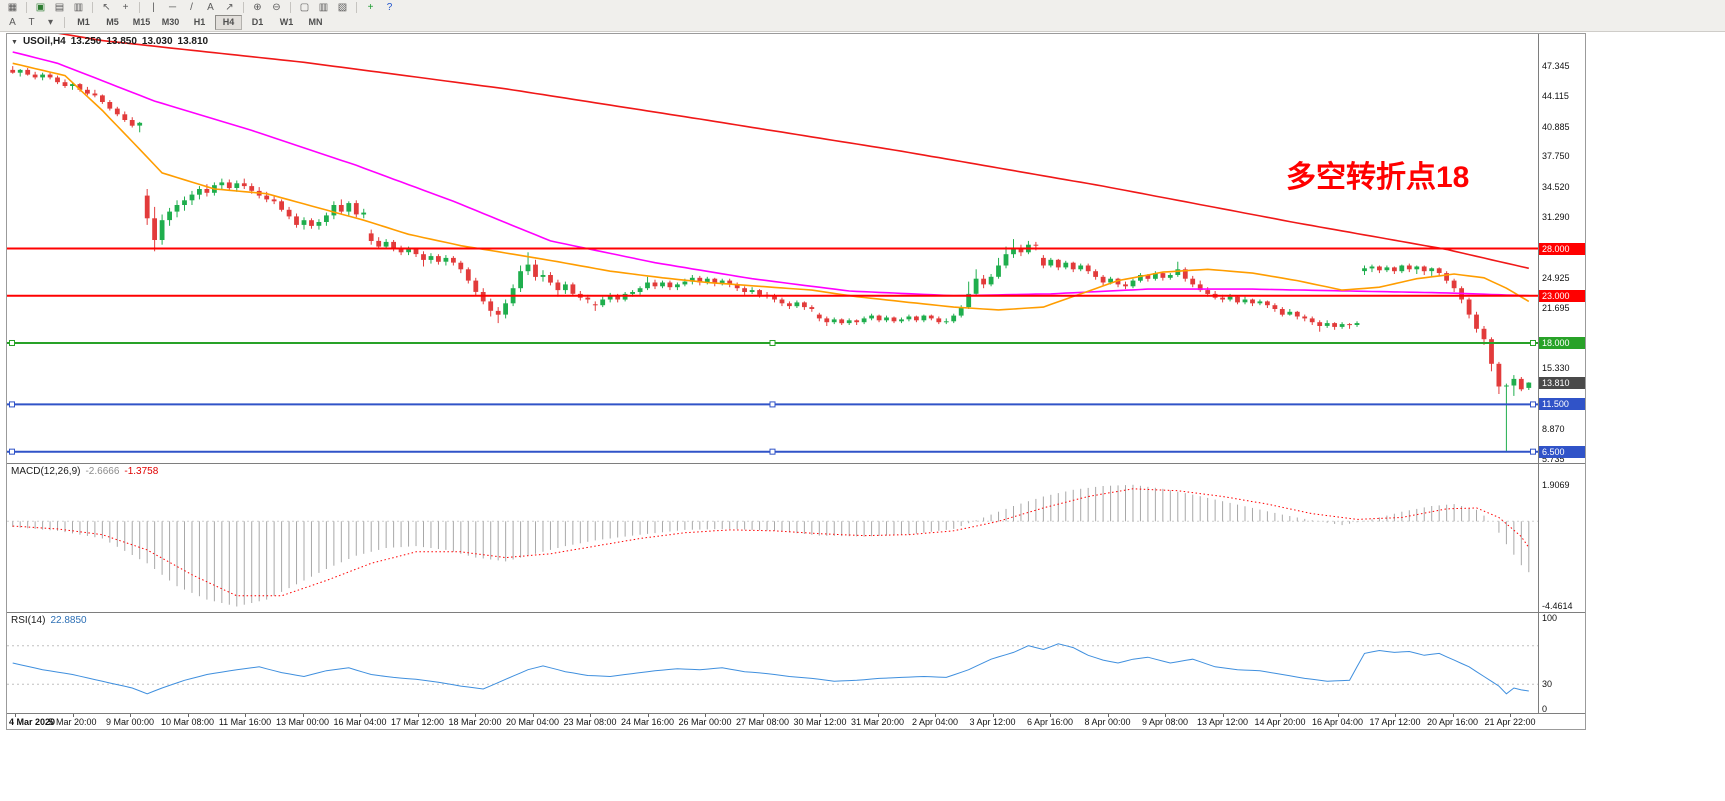 The width and height of the screenshot is (1725, 801). I want to click on time-label: 18 Mar 20:00, so click(475, 722).